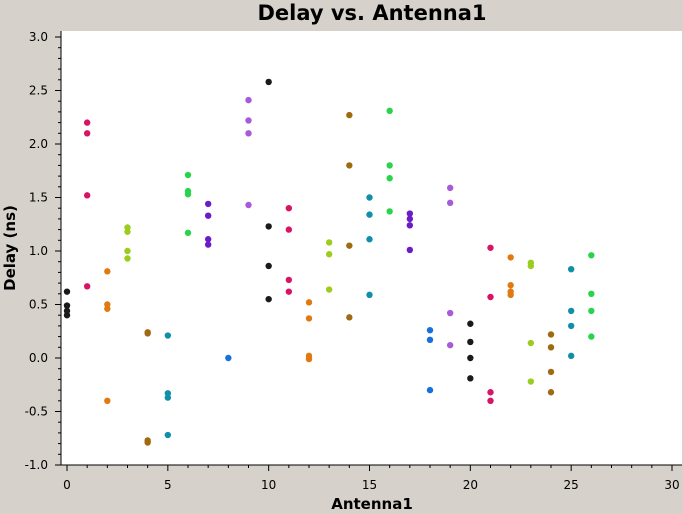 This screenshot has width=683, height=514. I want to click on x-tick-label: 0, so click(67, 485).